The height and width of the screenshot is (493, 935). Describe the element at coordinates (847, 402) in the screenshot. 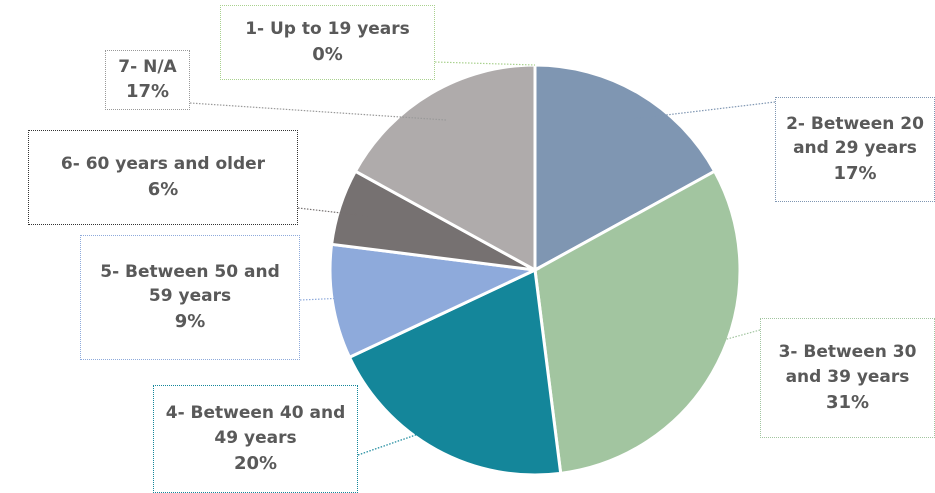

I see `value-label: 31%` at that location.